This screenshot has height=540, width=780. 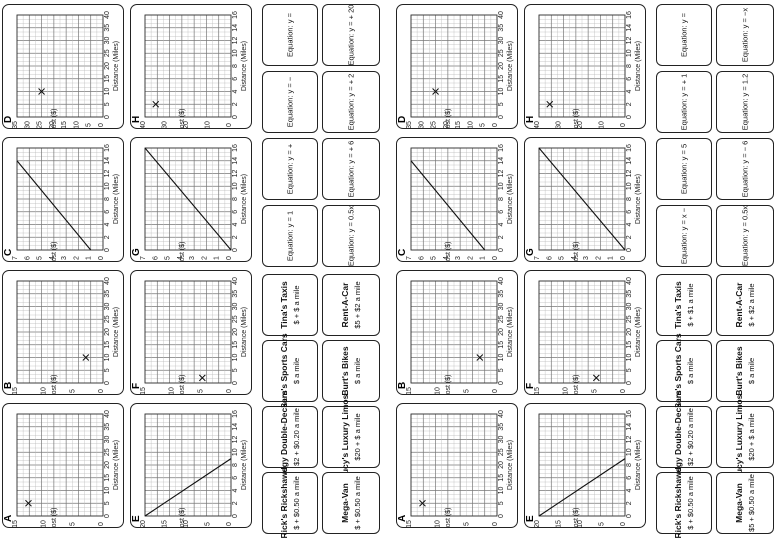 What do you see at coordinates (684, 102) in the screenshot?
I see `equation-text: Equation: y = + 1` at bounding box center [684, 102].